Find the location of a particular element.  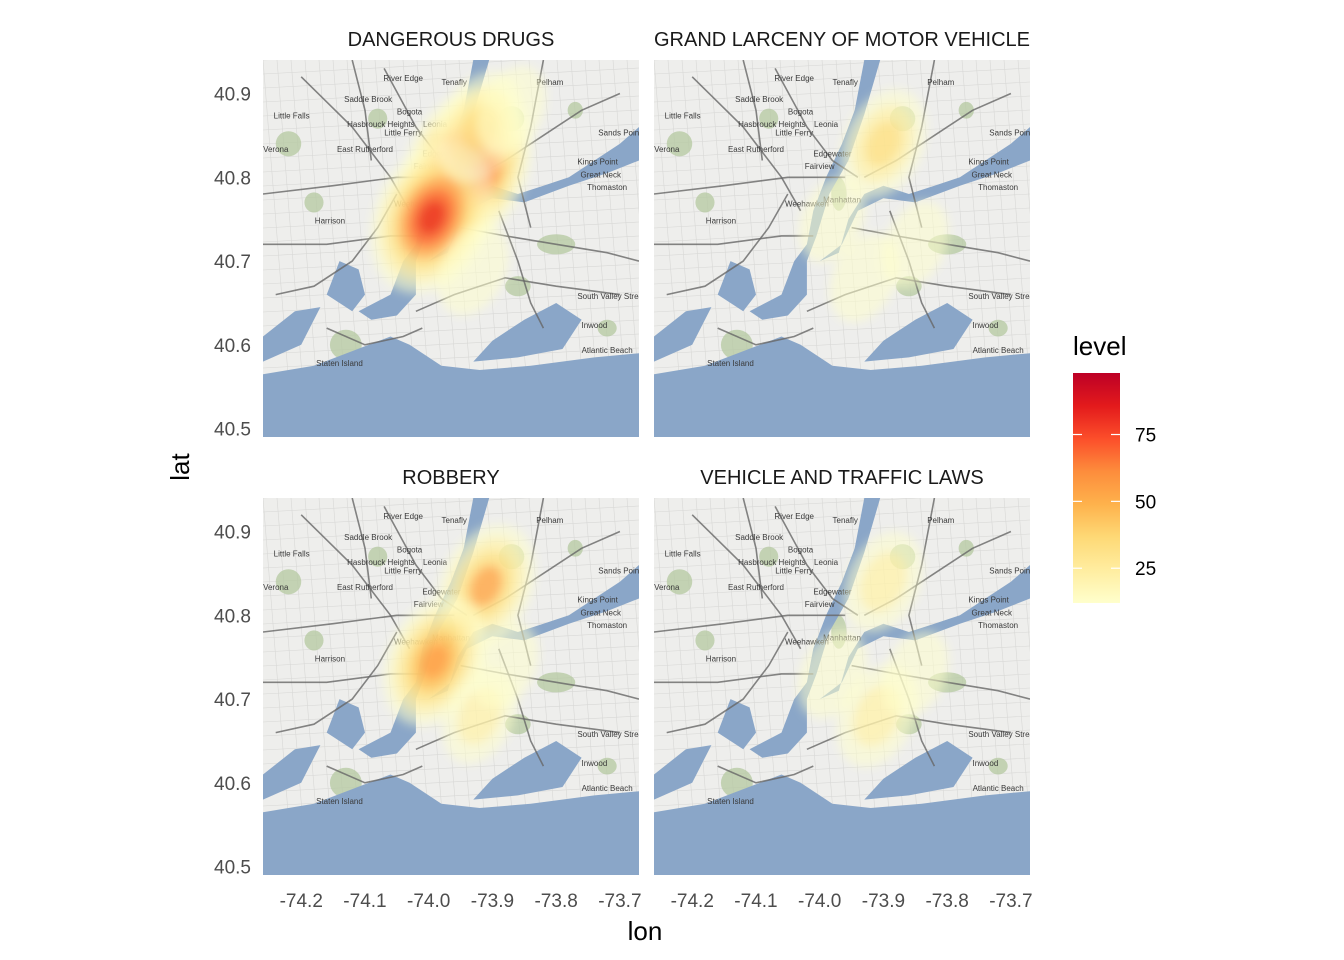

x-axis-title: lon is located at coordinates (645, 931).